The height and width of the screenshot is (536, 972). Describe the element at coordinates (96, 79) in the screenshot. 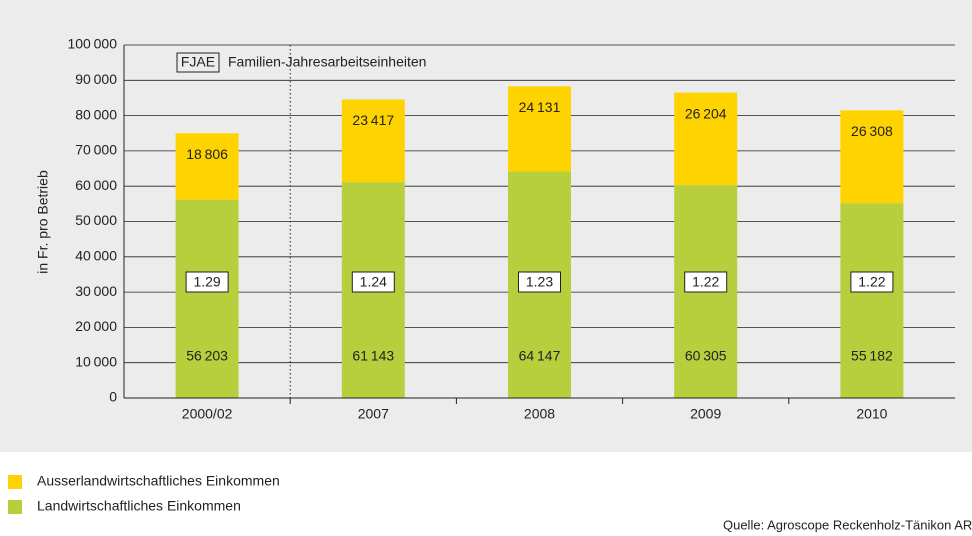

I see `y-tick-label: 90 000` at that location.